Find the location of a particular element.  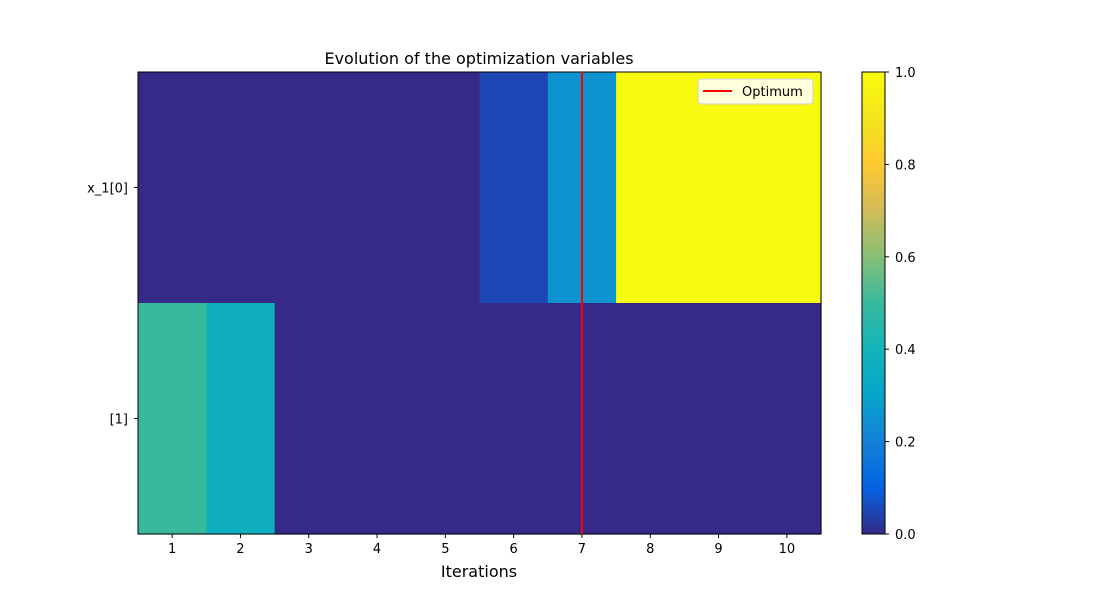

legend-box is located at coordinates (755, 91).